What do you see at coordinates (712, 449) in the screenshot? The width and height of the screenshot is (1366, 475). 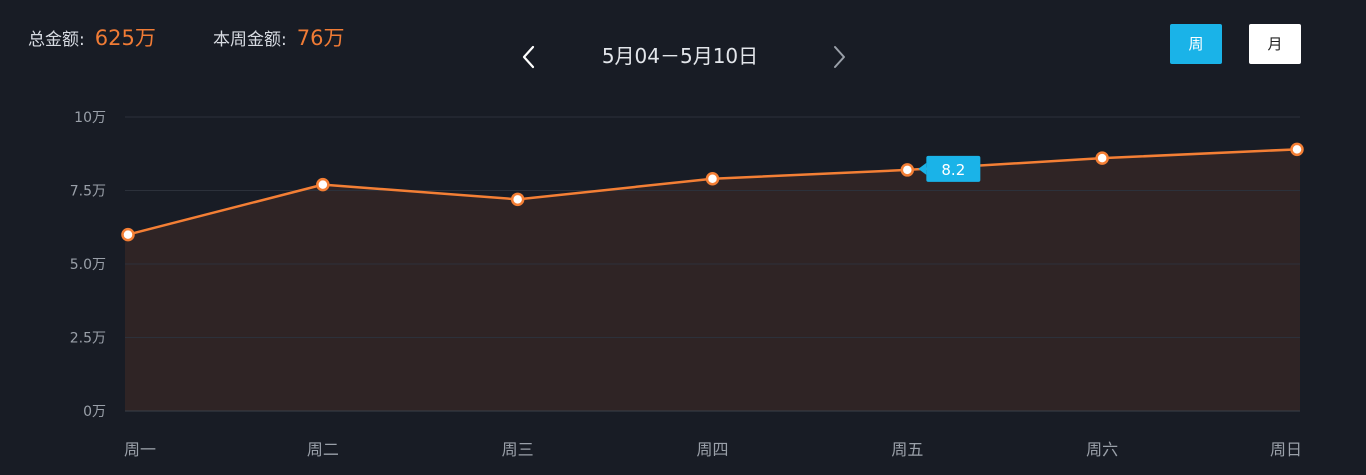 I see `x-tick-label: 周四` at bounding box center [712, 449].